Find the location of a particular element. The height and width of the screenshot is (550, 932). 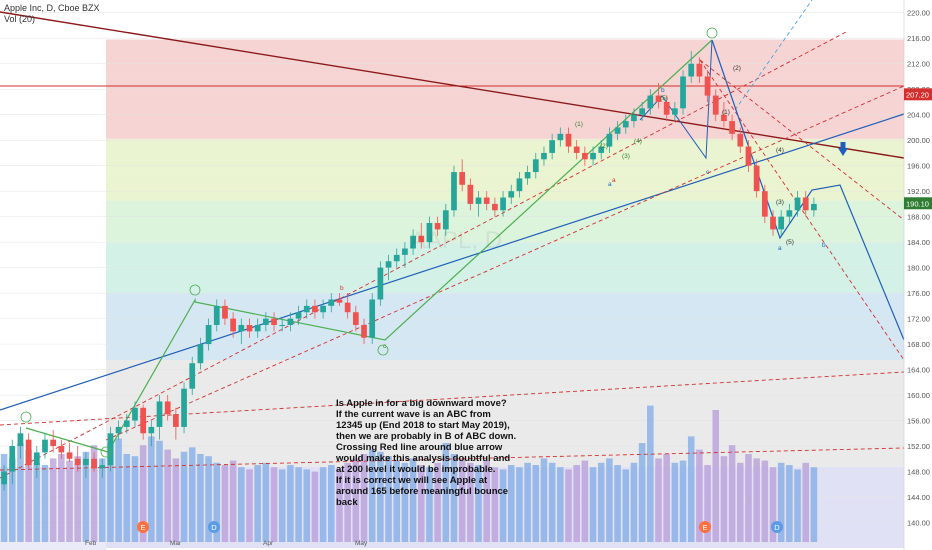

earnings-event-icon is located at coordinates (705, 527).